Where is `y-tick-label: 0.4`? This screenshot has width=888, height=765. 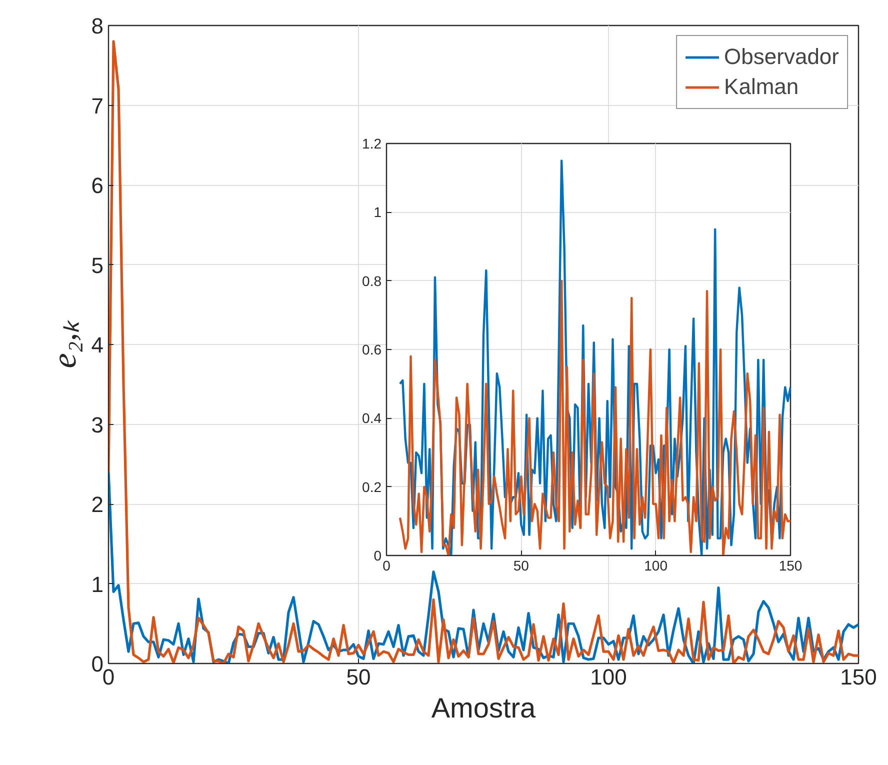
y-tick-label: 0.4 is located at coordinates (372, 418).